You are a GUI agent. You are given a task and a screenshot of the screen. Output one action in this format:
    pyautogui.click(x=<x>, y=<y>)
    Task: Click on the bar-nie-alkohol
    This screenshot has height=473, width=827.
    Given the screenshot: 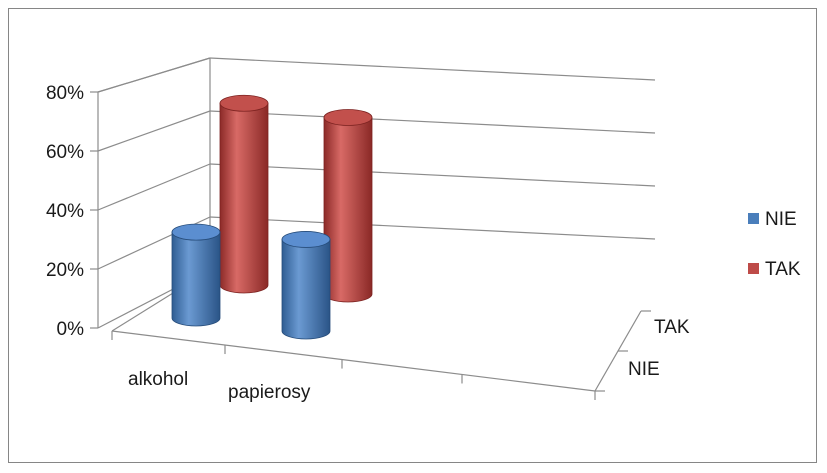 What is the action you would take?
    pyautogui.click(x=196, y=275)
    